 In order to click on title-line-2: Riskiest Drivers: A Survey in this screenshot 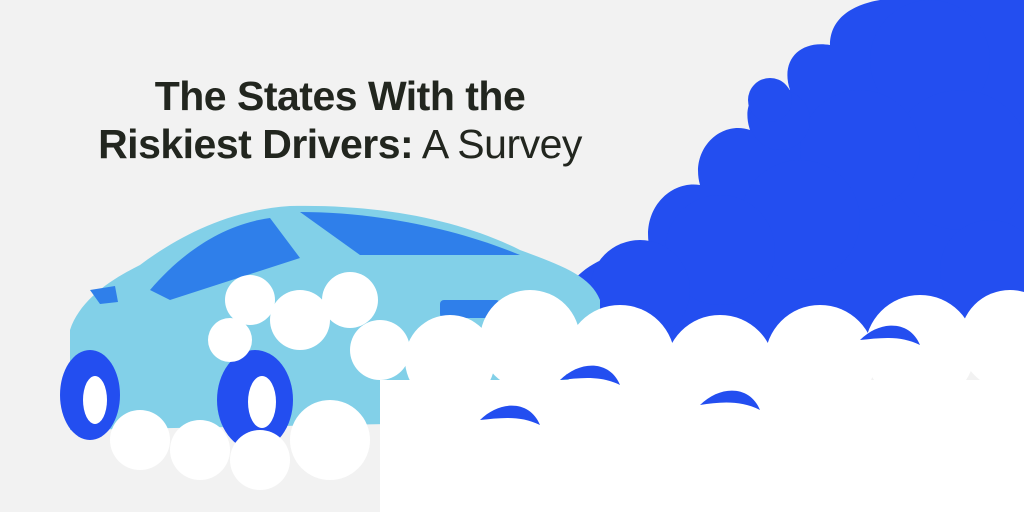, I will do `click(340, 144)`.